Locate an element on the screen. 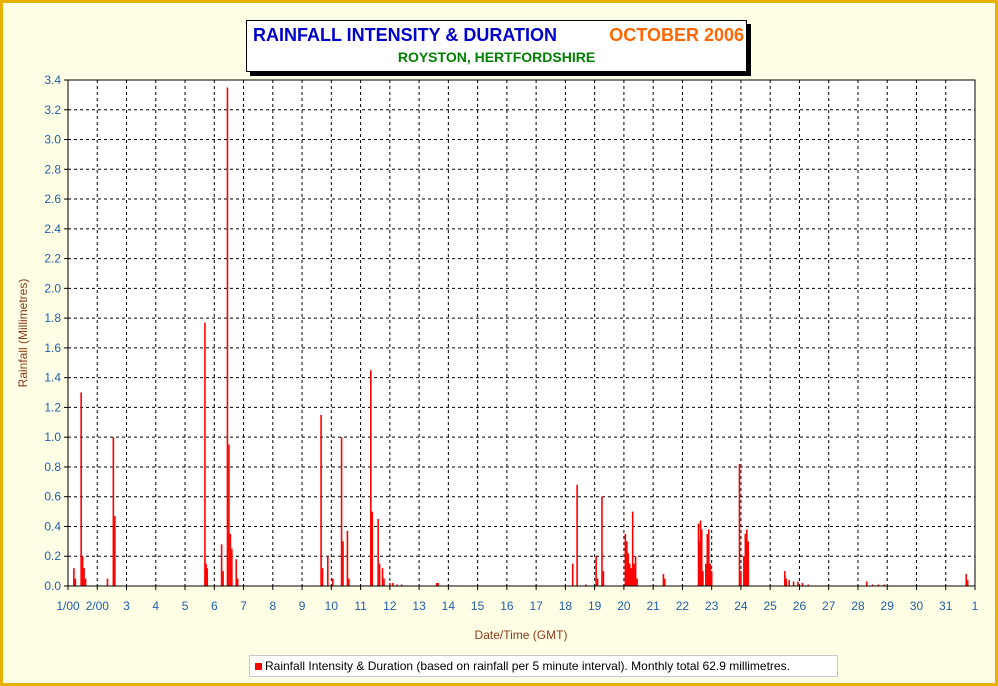 This screenshot has width=998, height=686. x-tick-label: 23 is located at coordinates (712, 606).